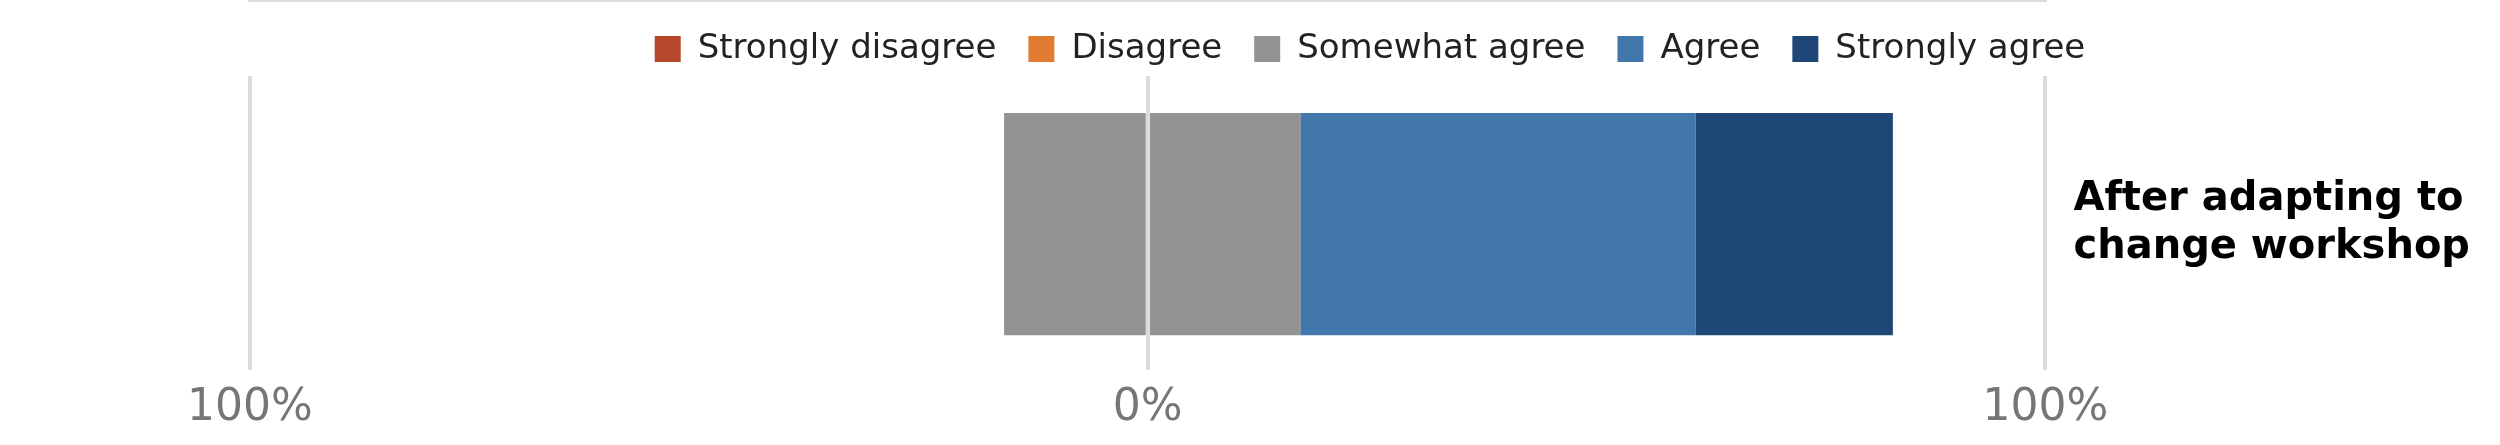 This screenshot has height=445, width=2500. What do you see at coordinates (1147, 405) in the screenshot?
I see `x-tick-label: 0%` at bounding box center [1147, 405].